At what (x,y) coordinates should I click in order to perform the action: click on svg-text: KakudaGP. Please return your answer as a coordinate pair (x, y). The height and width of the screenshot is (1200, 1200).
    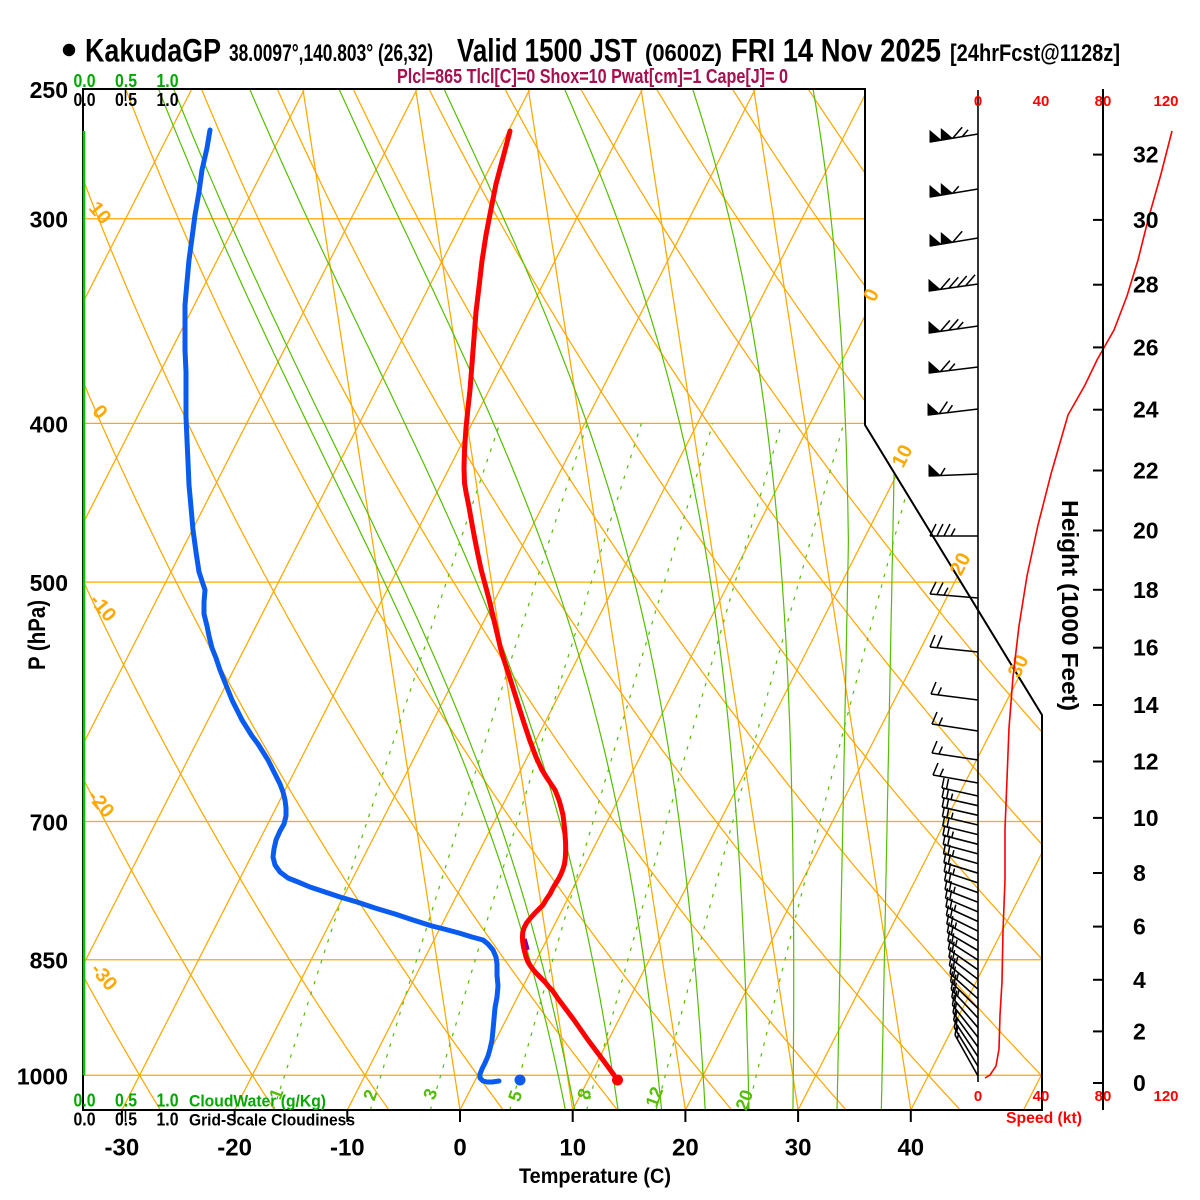
    Looking at the image, I should click on (153, 51).